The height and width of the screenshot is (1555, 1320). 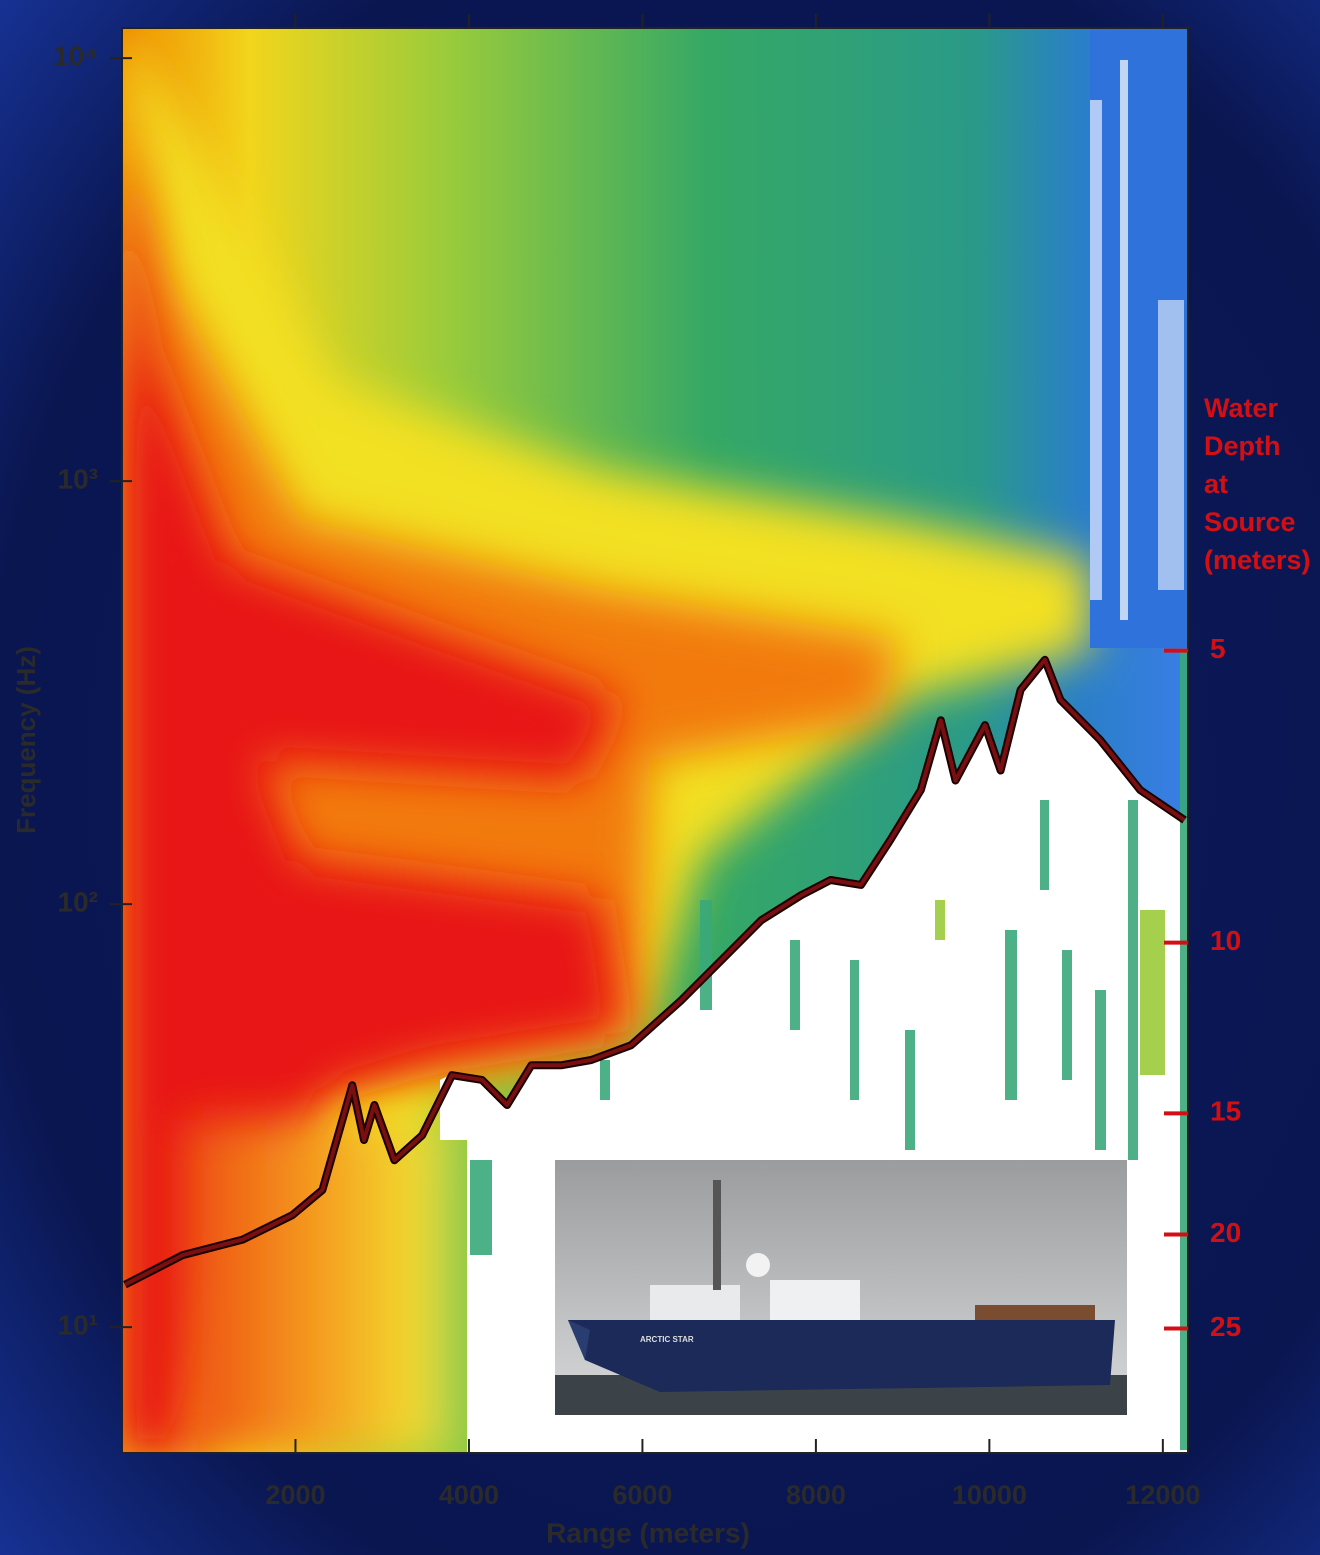 I want to click on x-tick-label: 4000, so click(x=469, y=1495).